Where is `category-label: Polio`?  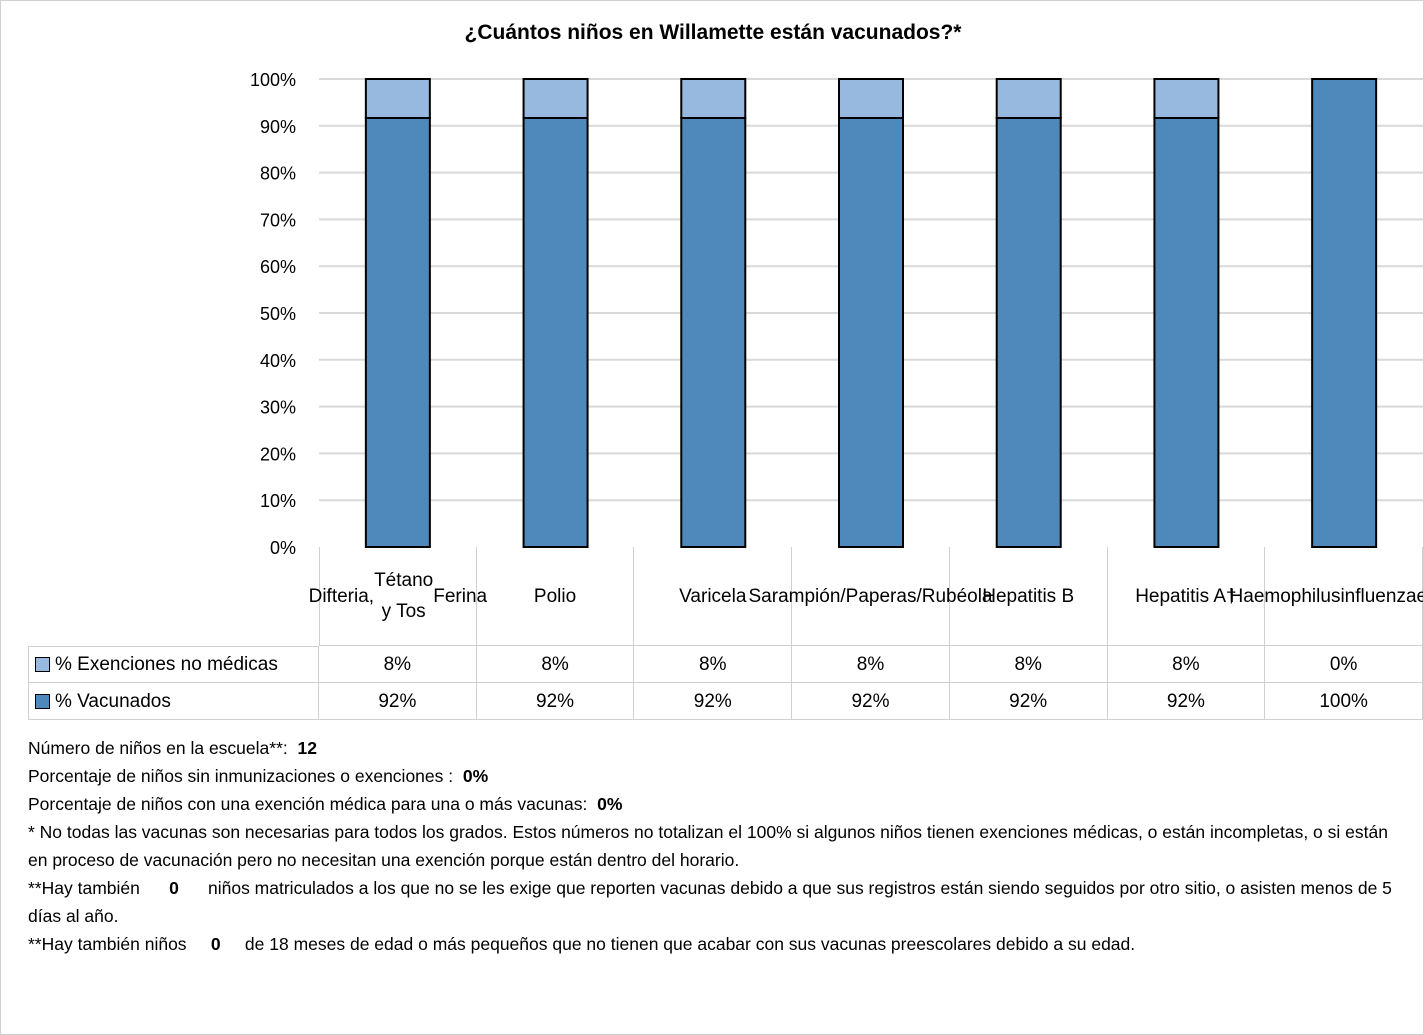 category-label: Polio is located at coordinates (555, 596).